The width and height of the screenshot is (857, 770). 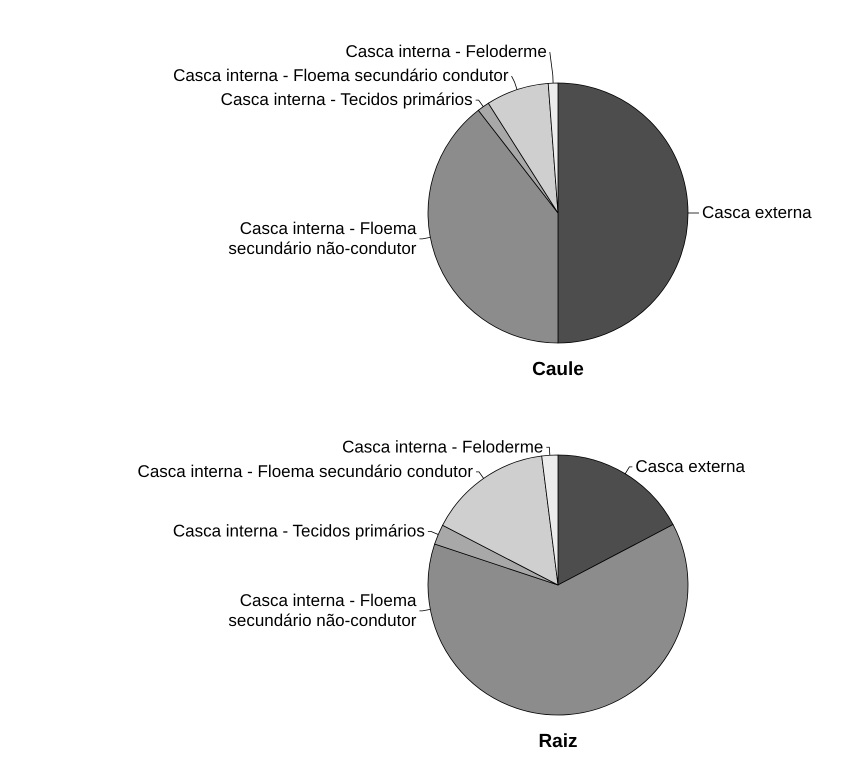 I want to click on text: Raiz, so click(x=558, y=741).